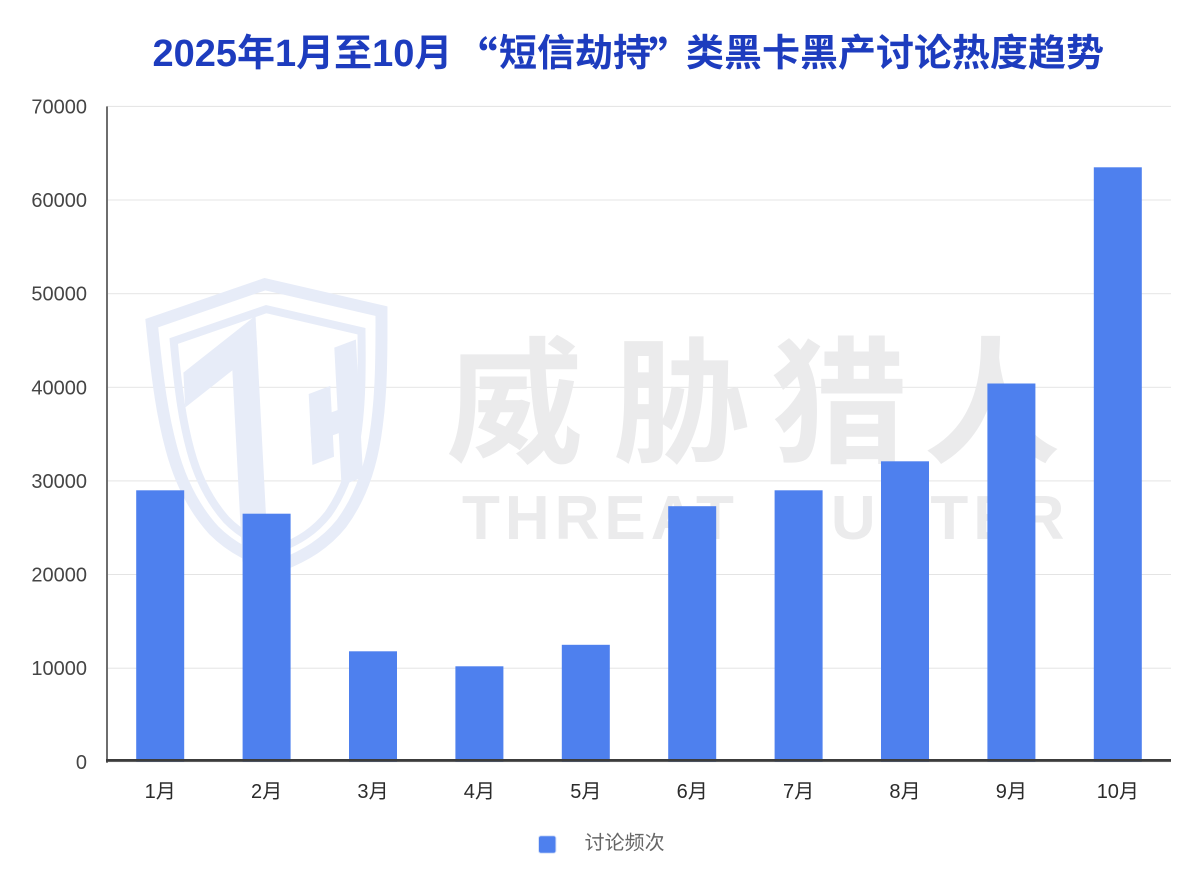 Image resolution: width=1200 pixels, height=878 pixels. I want to click on svg-text: 7, so click(788, 792).